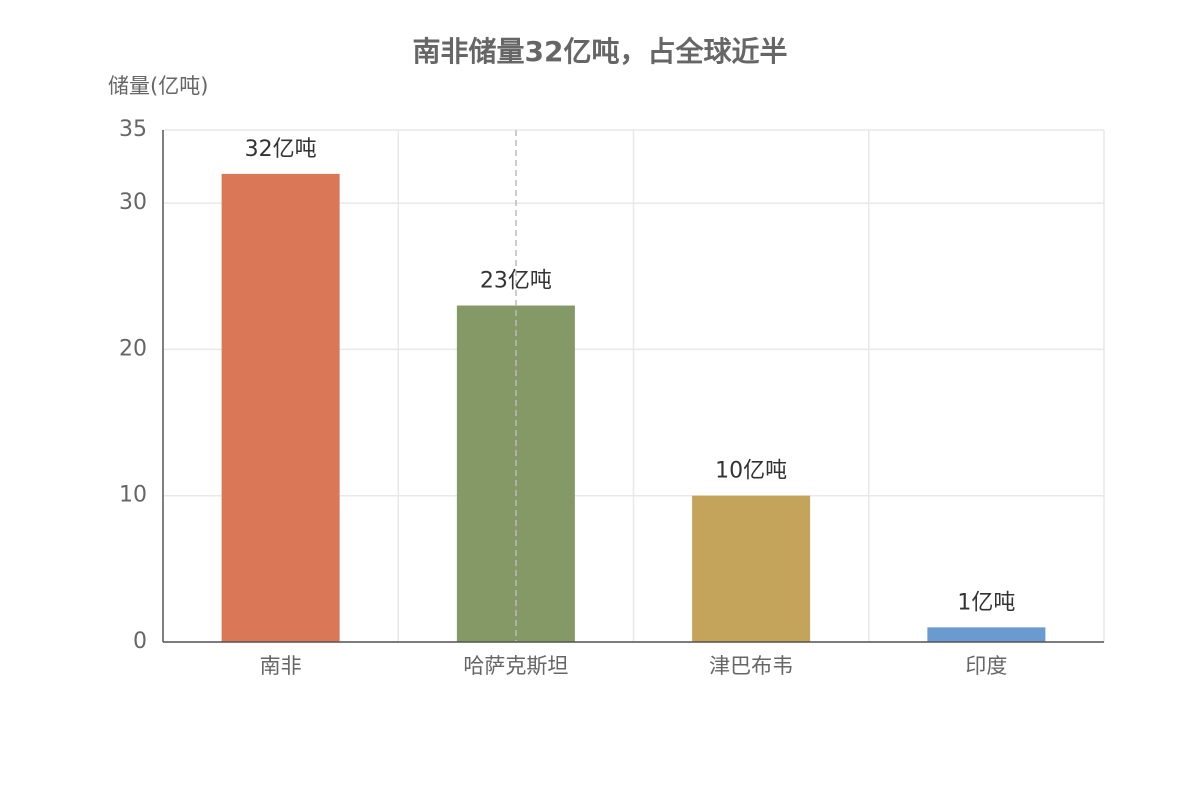 The height and width of the screenshot is (800, 1200). Describe the element at coordinates (986, 602) in the screenshot. I see `data-label: 1亿吨` at that location.